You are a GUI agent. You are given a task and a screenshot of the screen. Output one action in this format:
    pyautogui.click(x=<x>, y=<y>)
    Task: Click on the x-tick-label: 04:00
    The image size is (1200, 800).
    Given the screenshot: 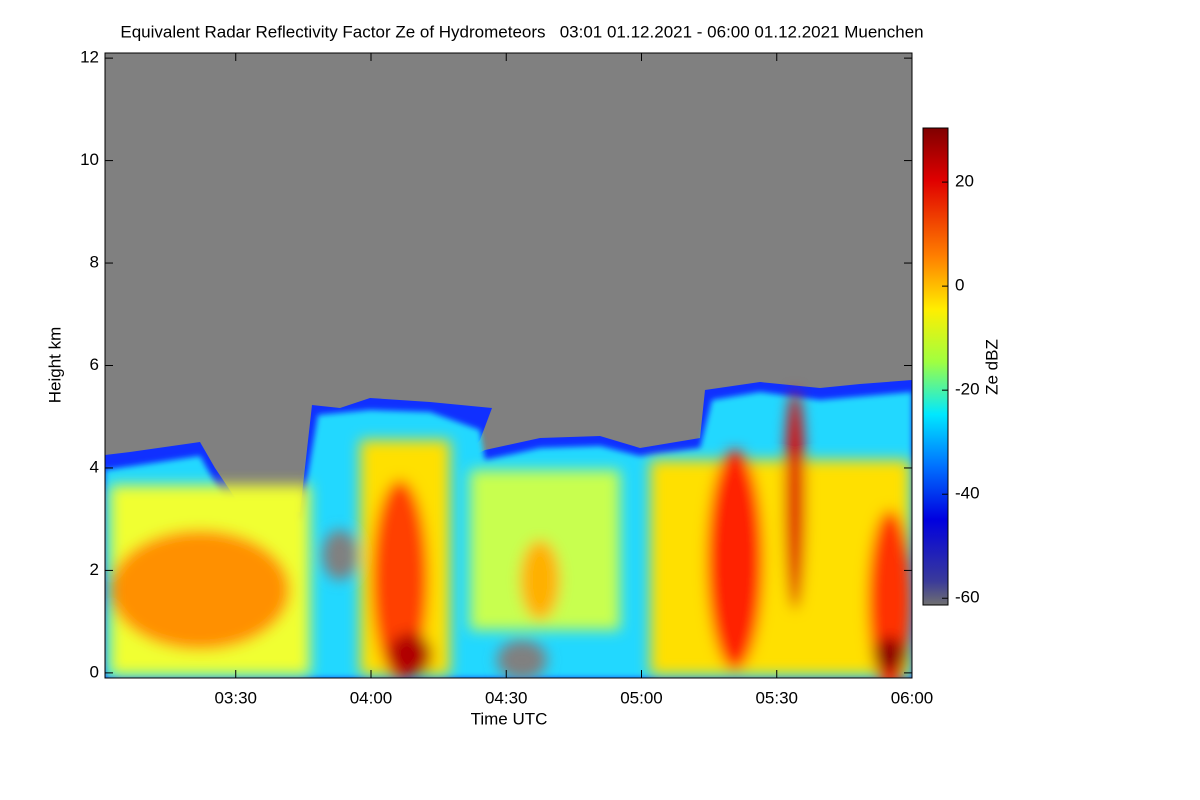 What is the action you would take?
    pyautogui.click(x=371, y=697)
    